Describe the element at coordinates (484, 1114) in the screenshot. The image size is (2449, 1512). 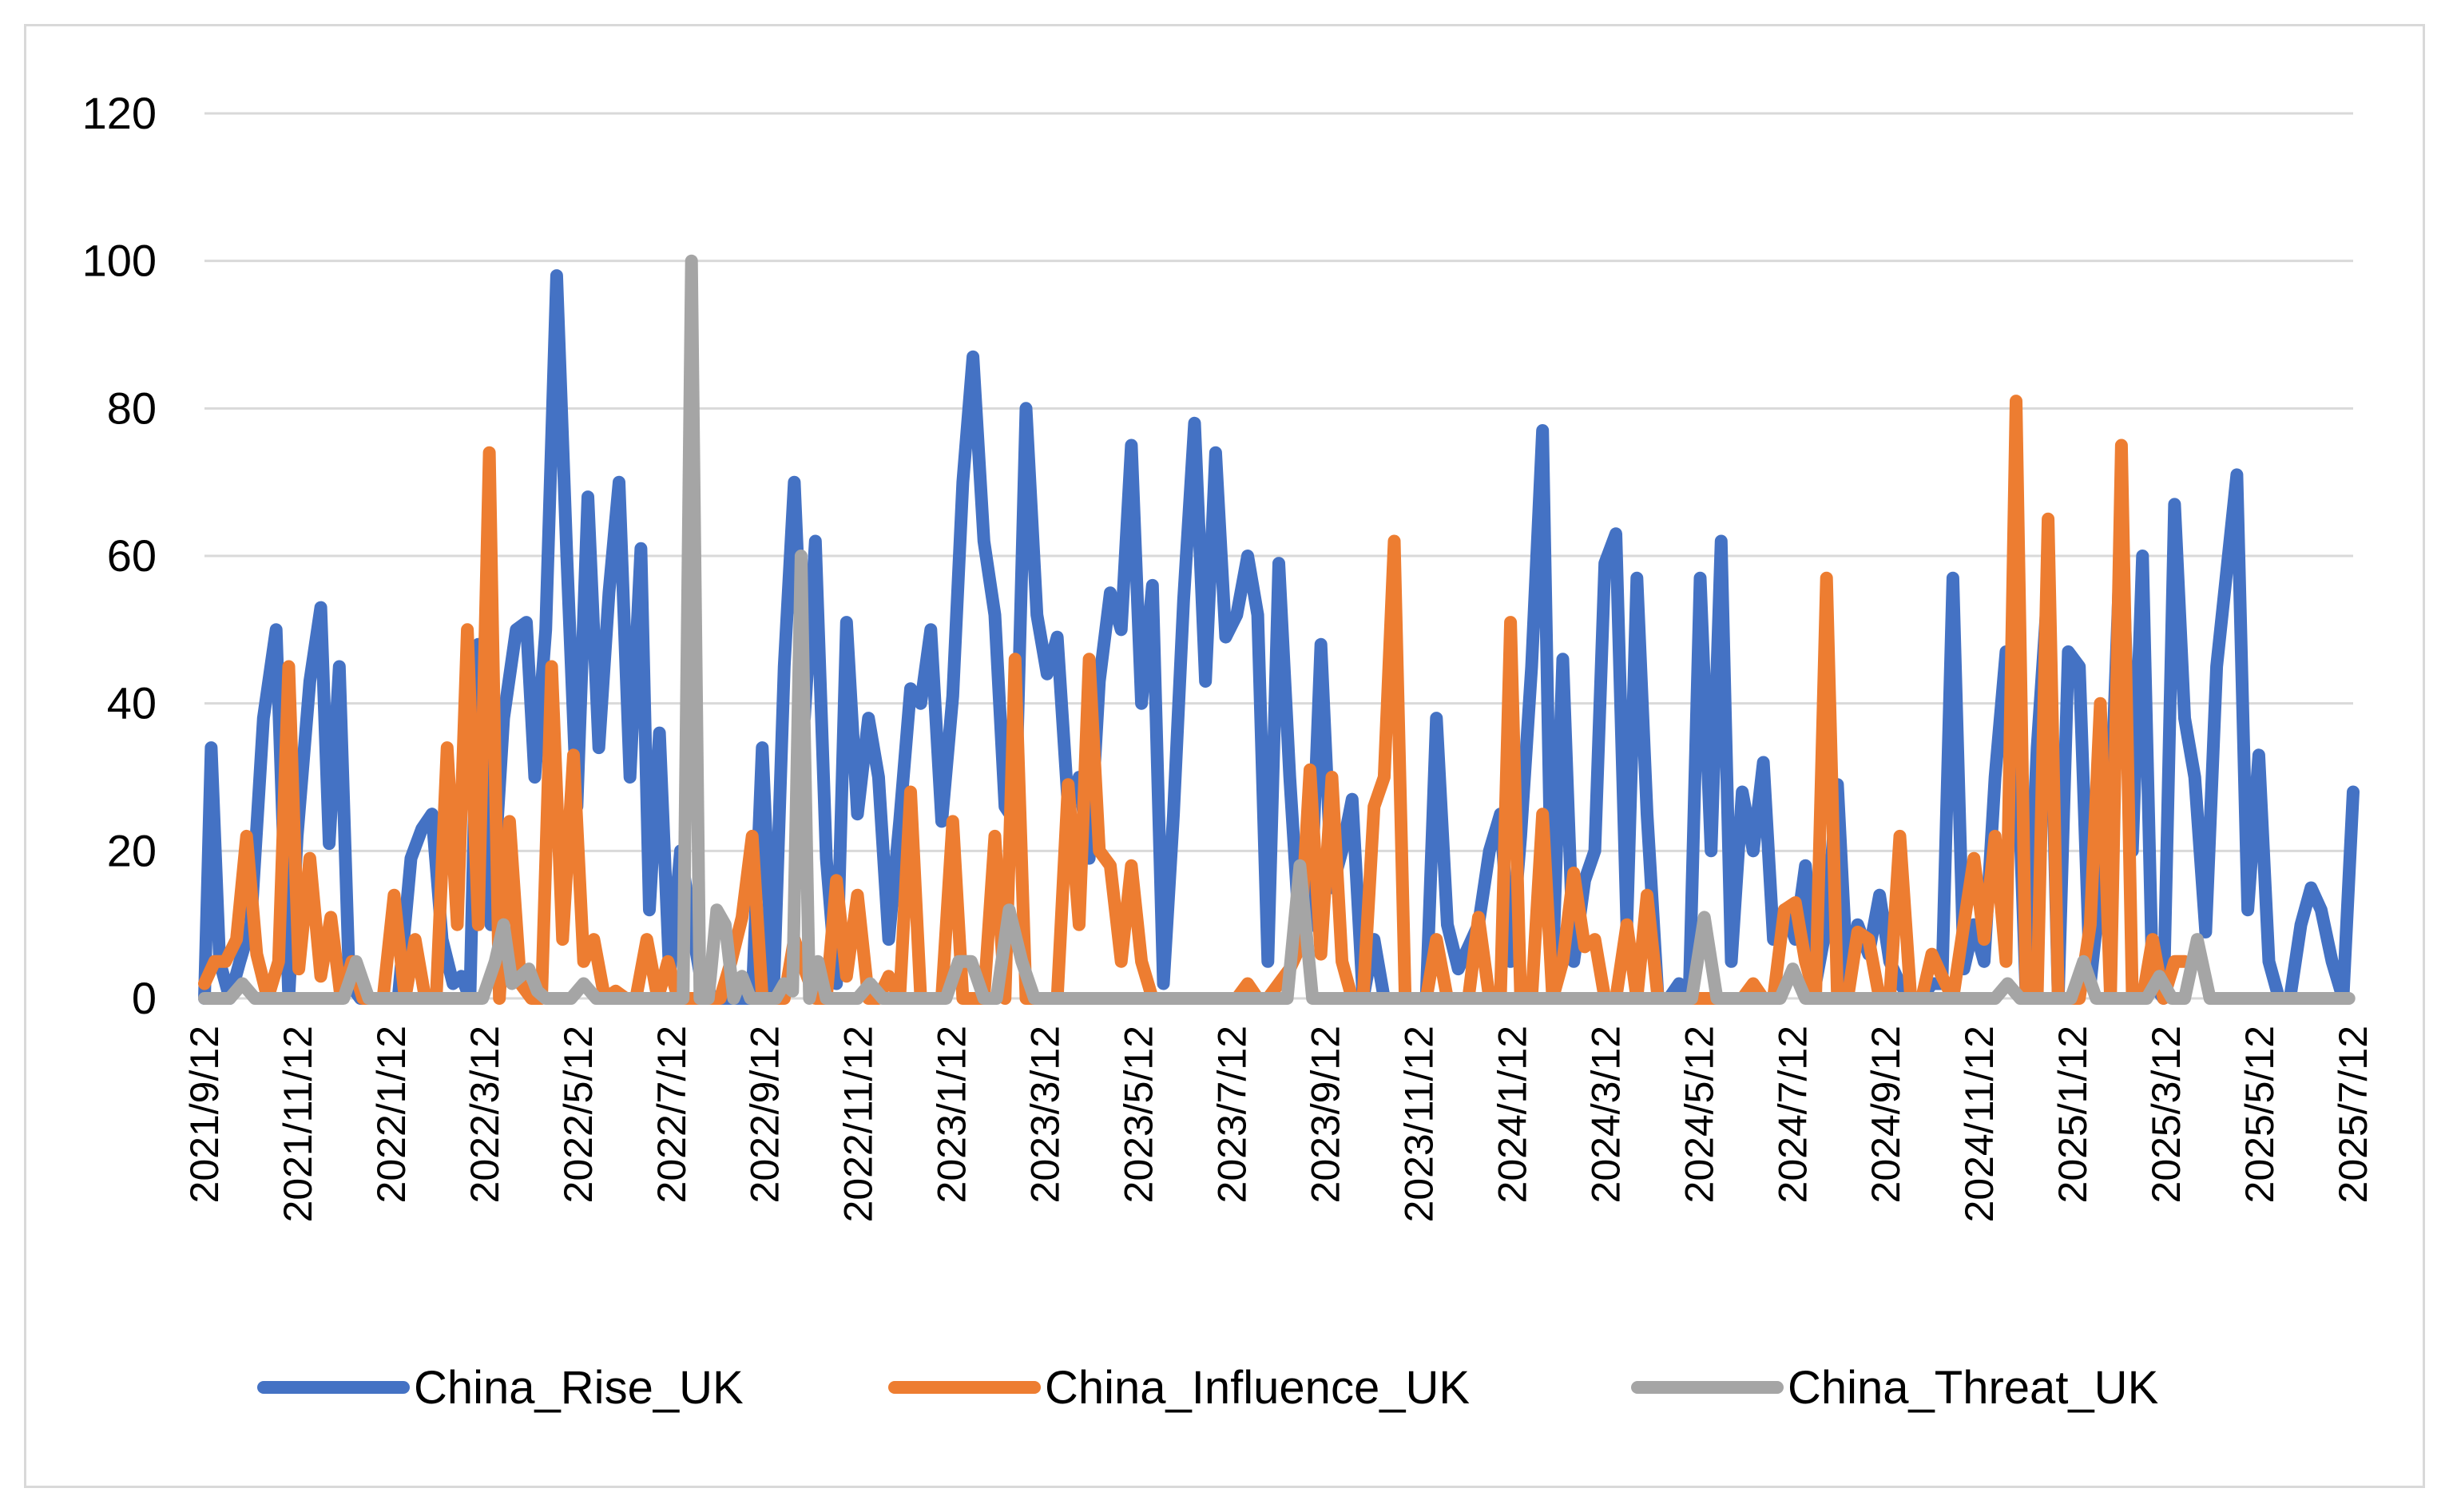
I see `x-tick-label: 2022/3/12` at that location.